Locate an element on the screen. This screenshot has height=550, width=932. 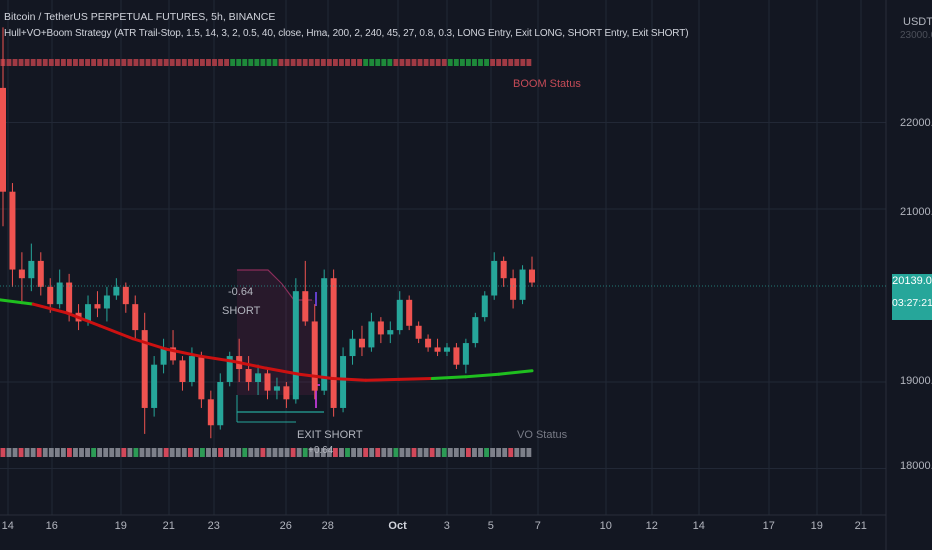
time-tick-label: 21 is located at coordinates (860, 526).